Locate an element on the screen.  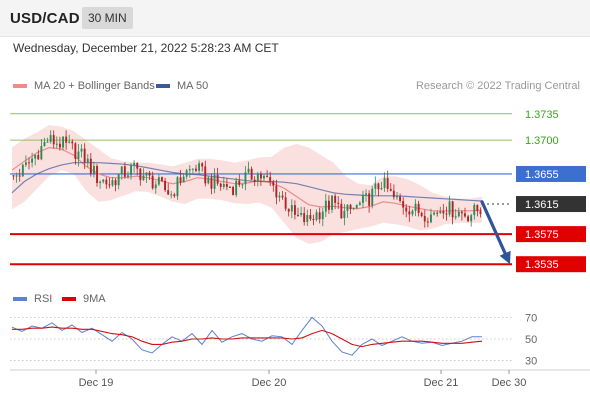
price-labels: 1.3735 1.3700 1.3655 1.3615 1.3575 1.3535 is located at coordinates (551, 191).